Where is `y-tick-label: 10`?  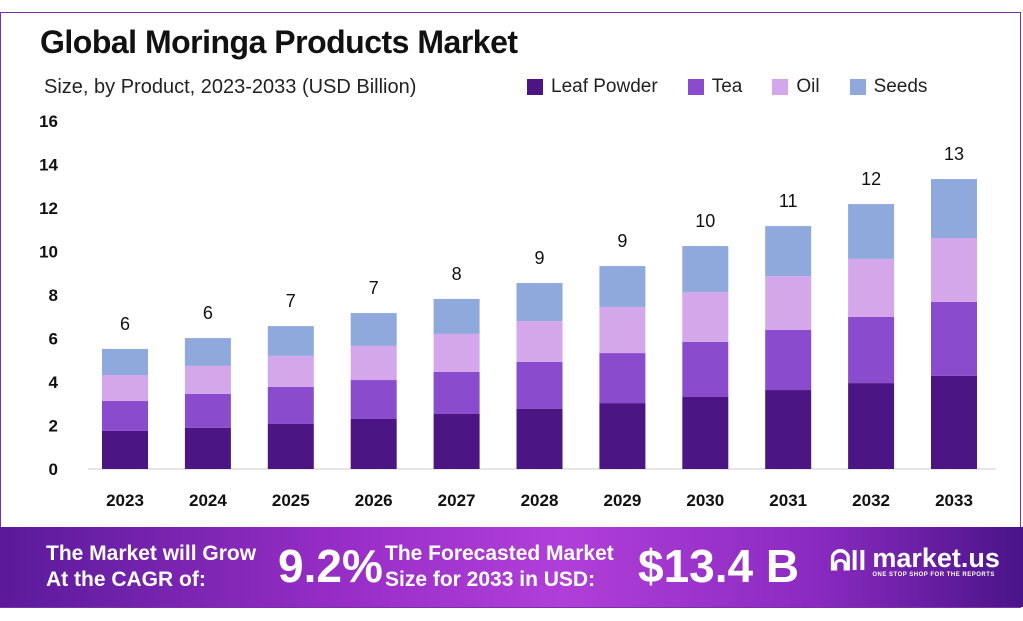 y-tick-label: 10 is located at coordinates (48, 252).